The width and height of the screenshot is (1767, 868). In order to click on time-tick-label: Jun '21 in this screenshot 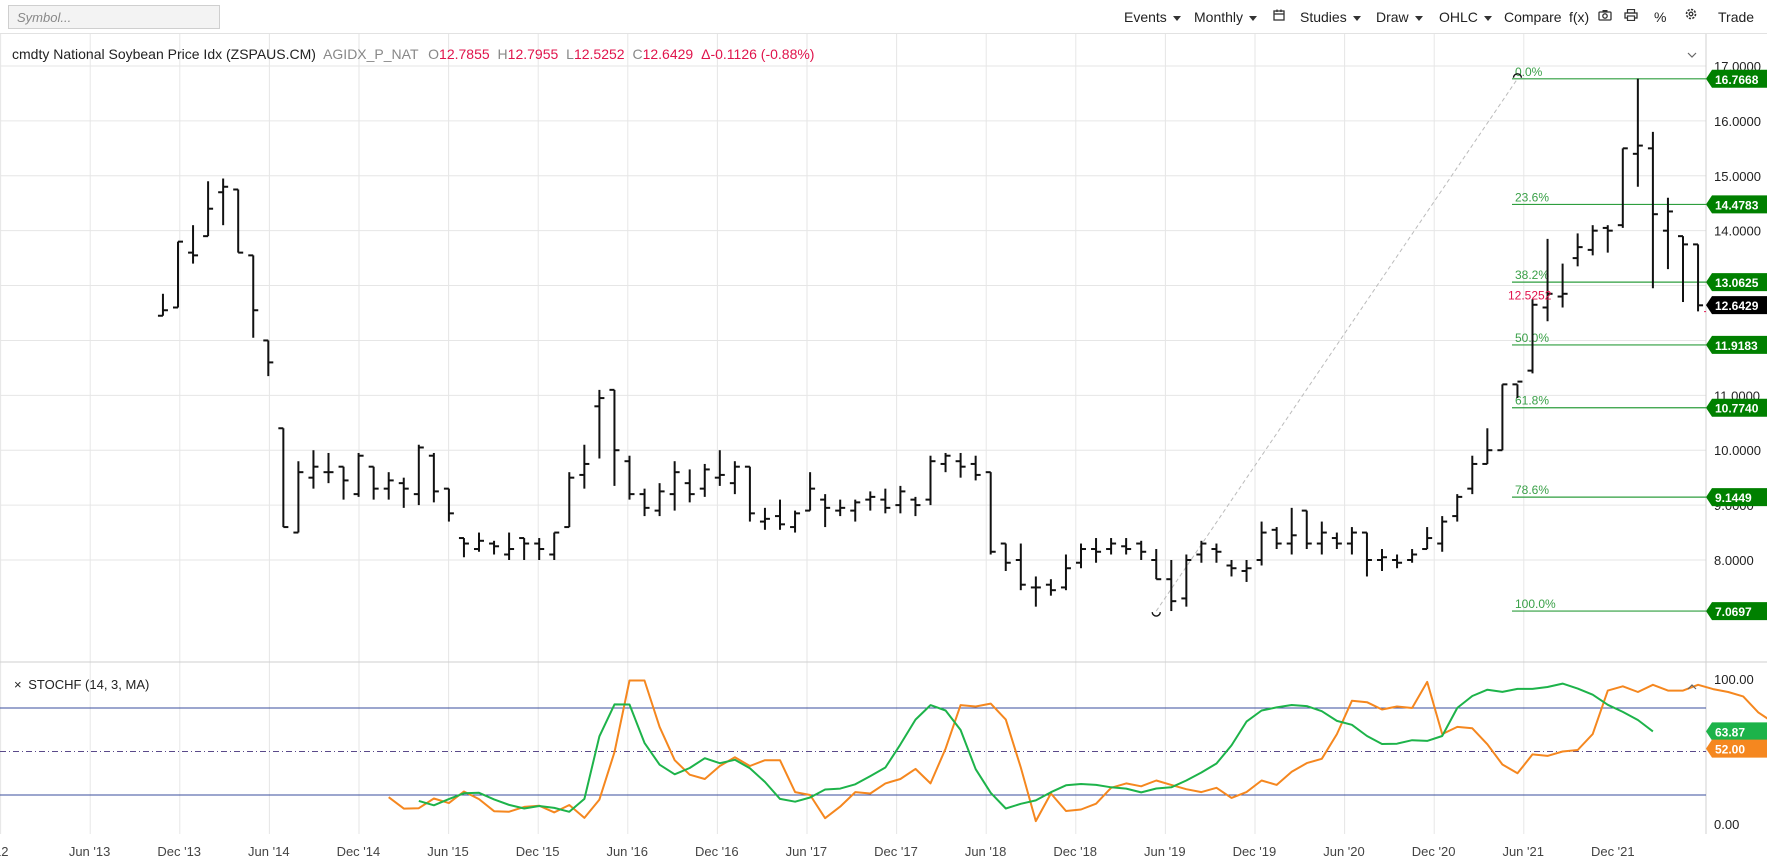, I will do `click(1523, 851)`.